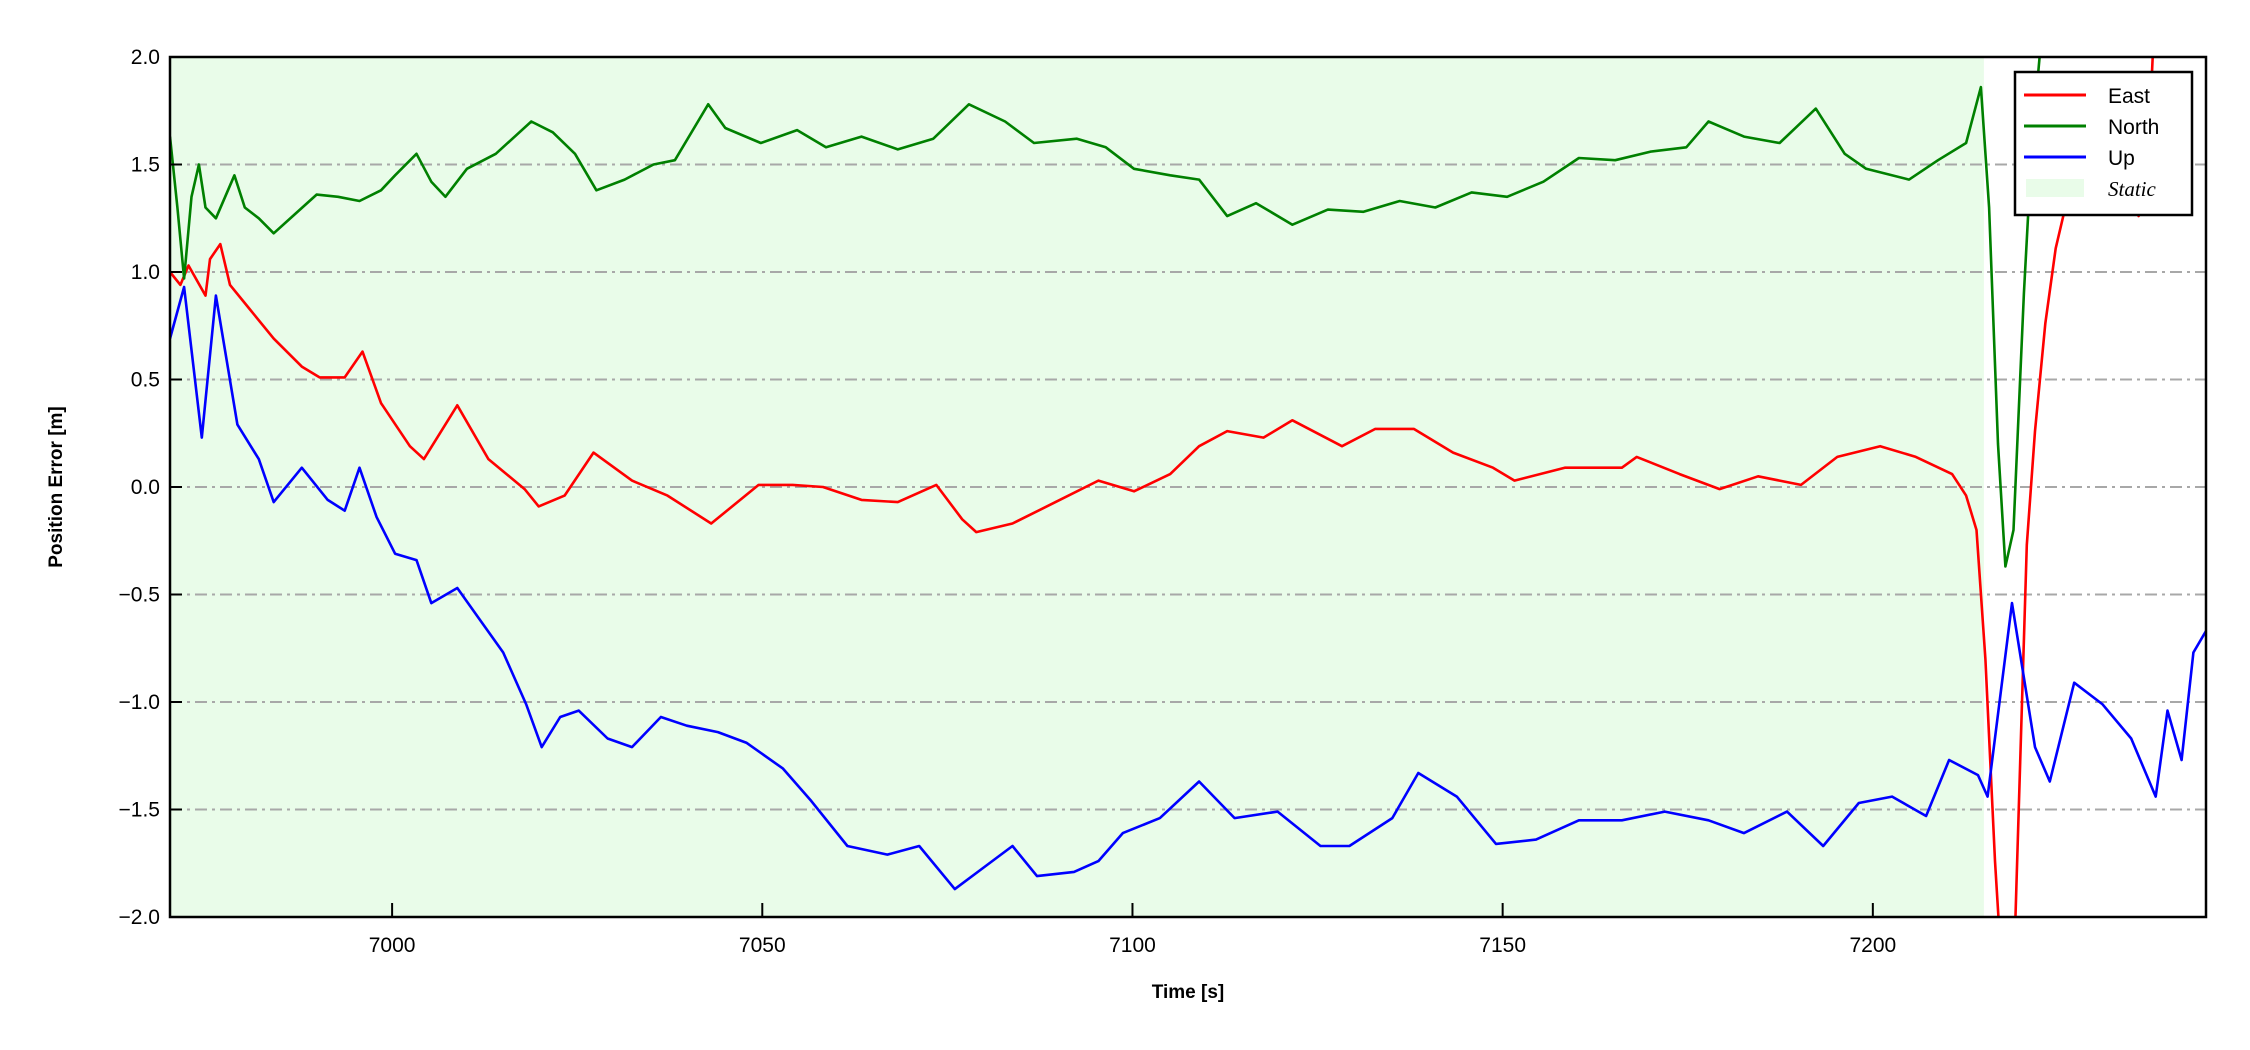 Image resolution: width=2250 pixels, height=1050 pixels. What do you see at coordinates (145, 380) in the screenshot?
I see `y-tick-label: 0.5` at bounding box center [145, 380].